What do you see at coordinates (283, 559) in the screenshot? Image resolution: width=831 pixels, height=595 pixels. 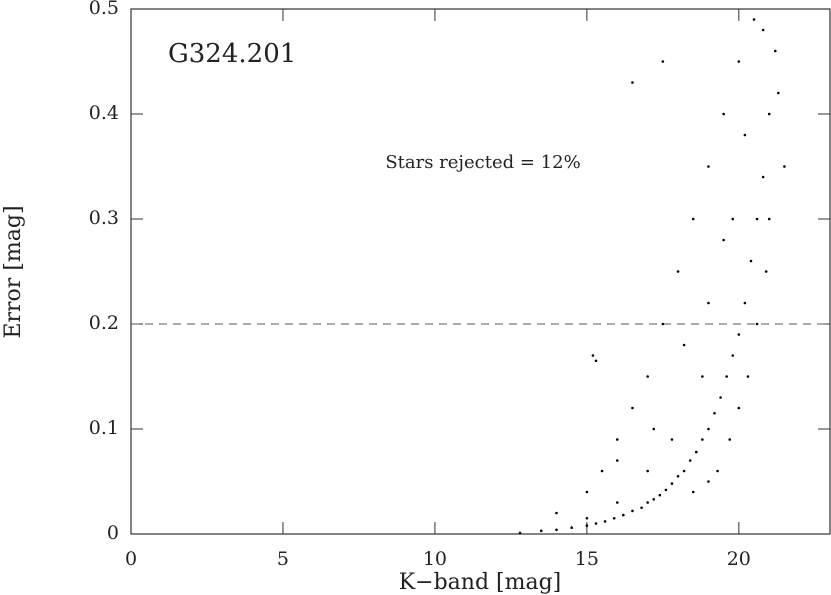 I see `x-tick-label: 5` at bounding box center [283, 559].